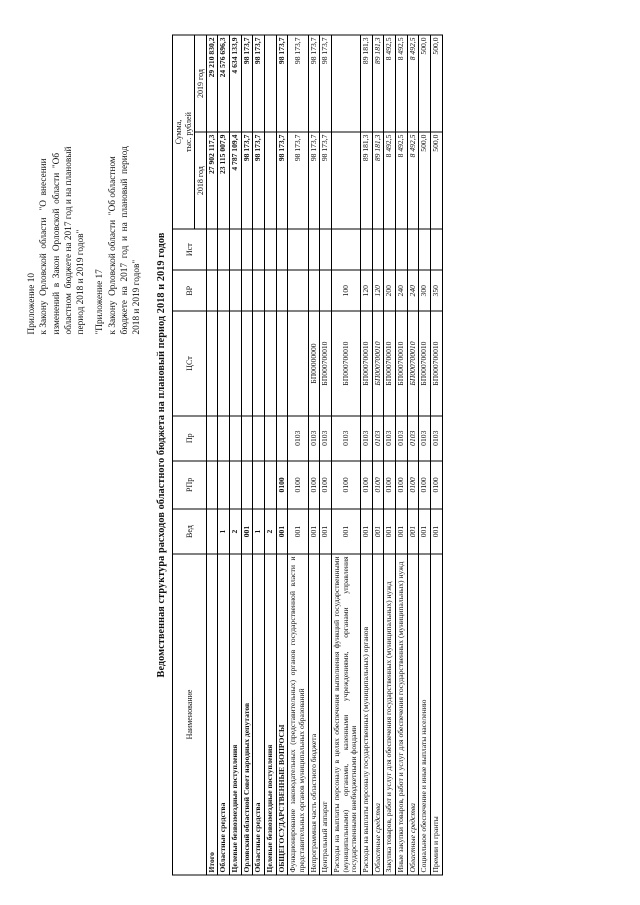 The width and height of the screenshot is (640, 905). What do you see at coordinates (32, 303) in the screenshot?
I see `header-line: Приложение 10` at bounding box center [32, 303].